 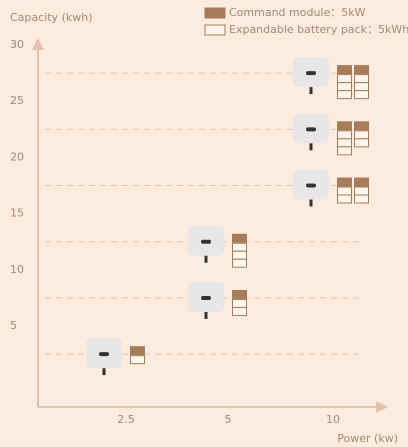 I want to click on x-tick-label: 5, so click(x=228, y=419).